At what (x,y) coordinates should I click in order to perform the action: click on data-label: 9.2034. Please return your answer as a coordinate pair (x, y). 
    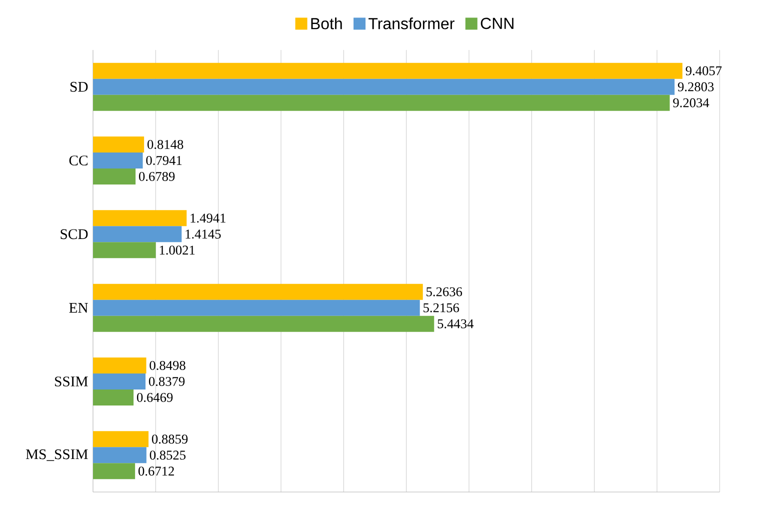
    Looking at the image, I should click on (691, 103).